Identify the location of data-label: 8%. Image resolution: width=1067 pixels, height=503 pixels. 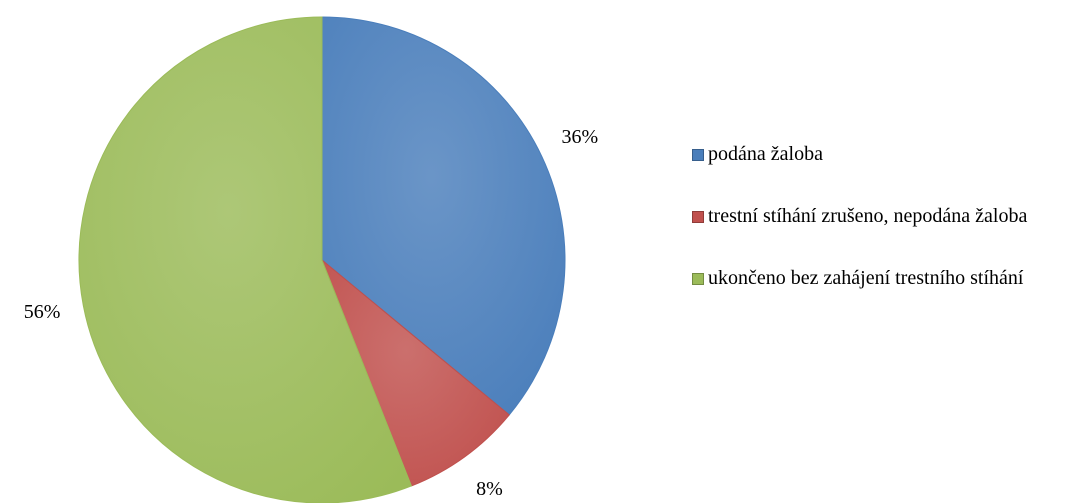
(489, 489).